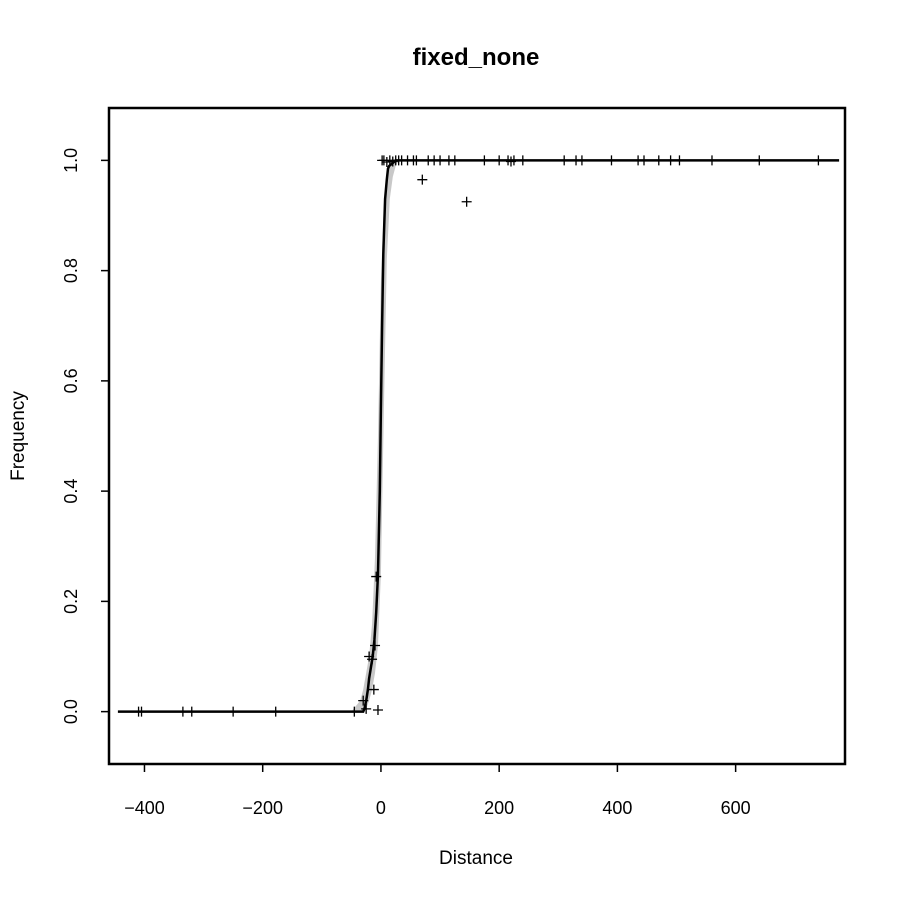 The image size is (900, 900). I want to click on x-tick-label: 200, so click(499, 808).